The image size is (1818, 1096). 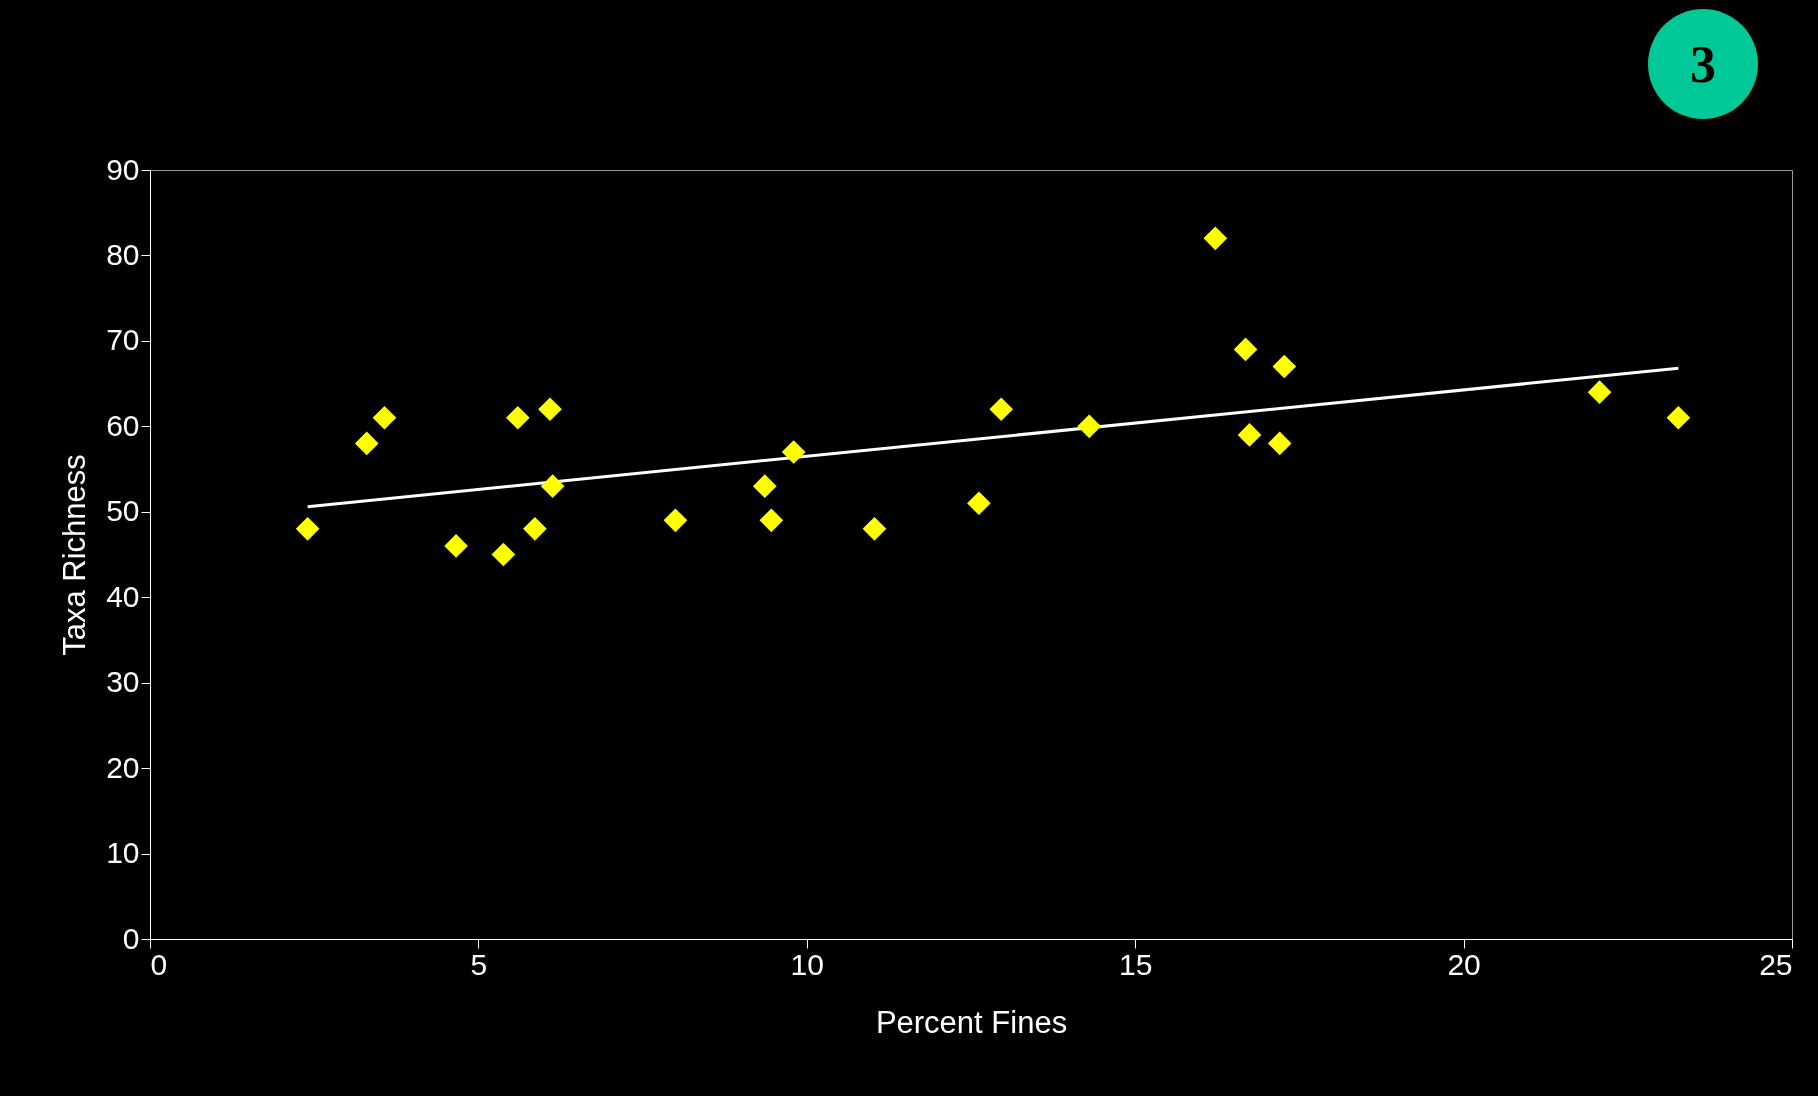 I want to click on x-tick-label: 20, so click(x=1464, y=964).